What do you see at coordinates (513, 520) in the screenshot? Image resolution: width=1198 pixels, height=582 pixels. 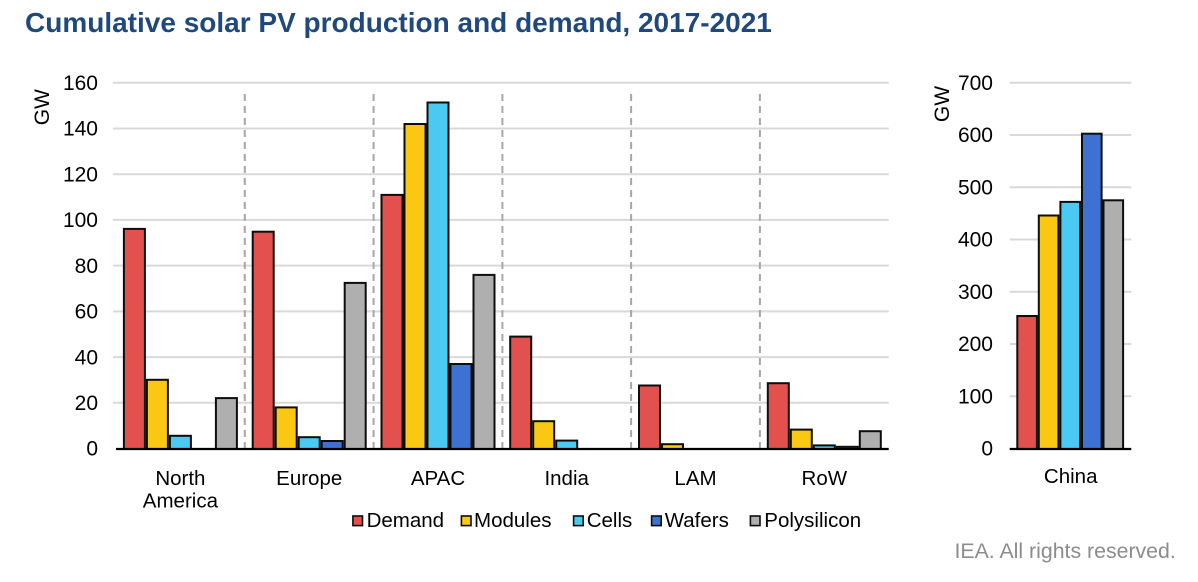 I see `svg-text: Modules` at bounding box center [513, 520].